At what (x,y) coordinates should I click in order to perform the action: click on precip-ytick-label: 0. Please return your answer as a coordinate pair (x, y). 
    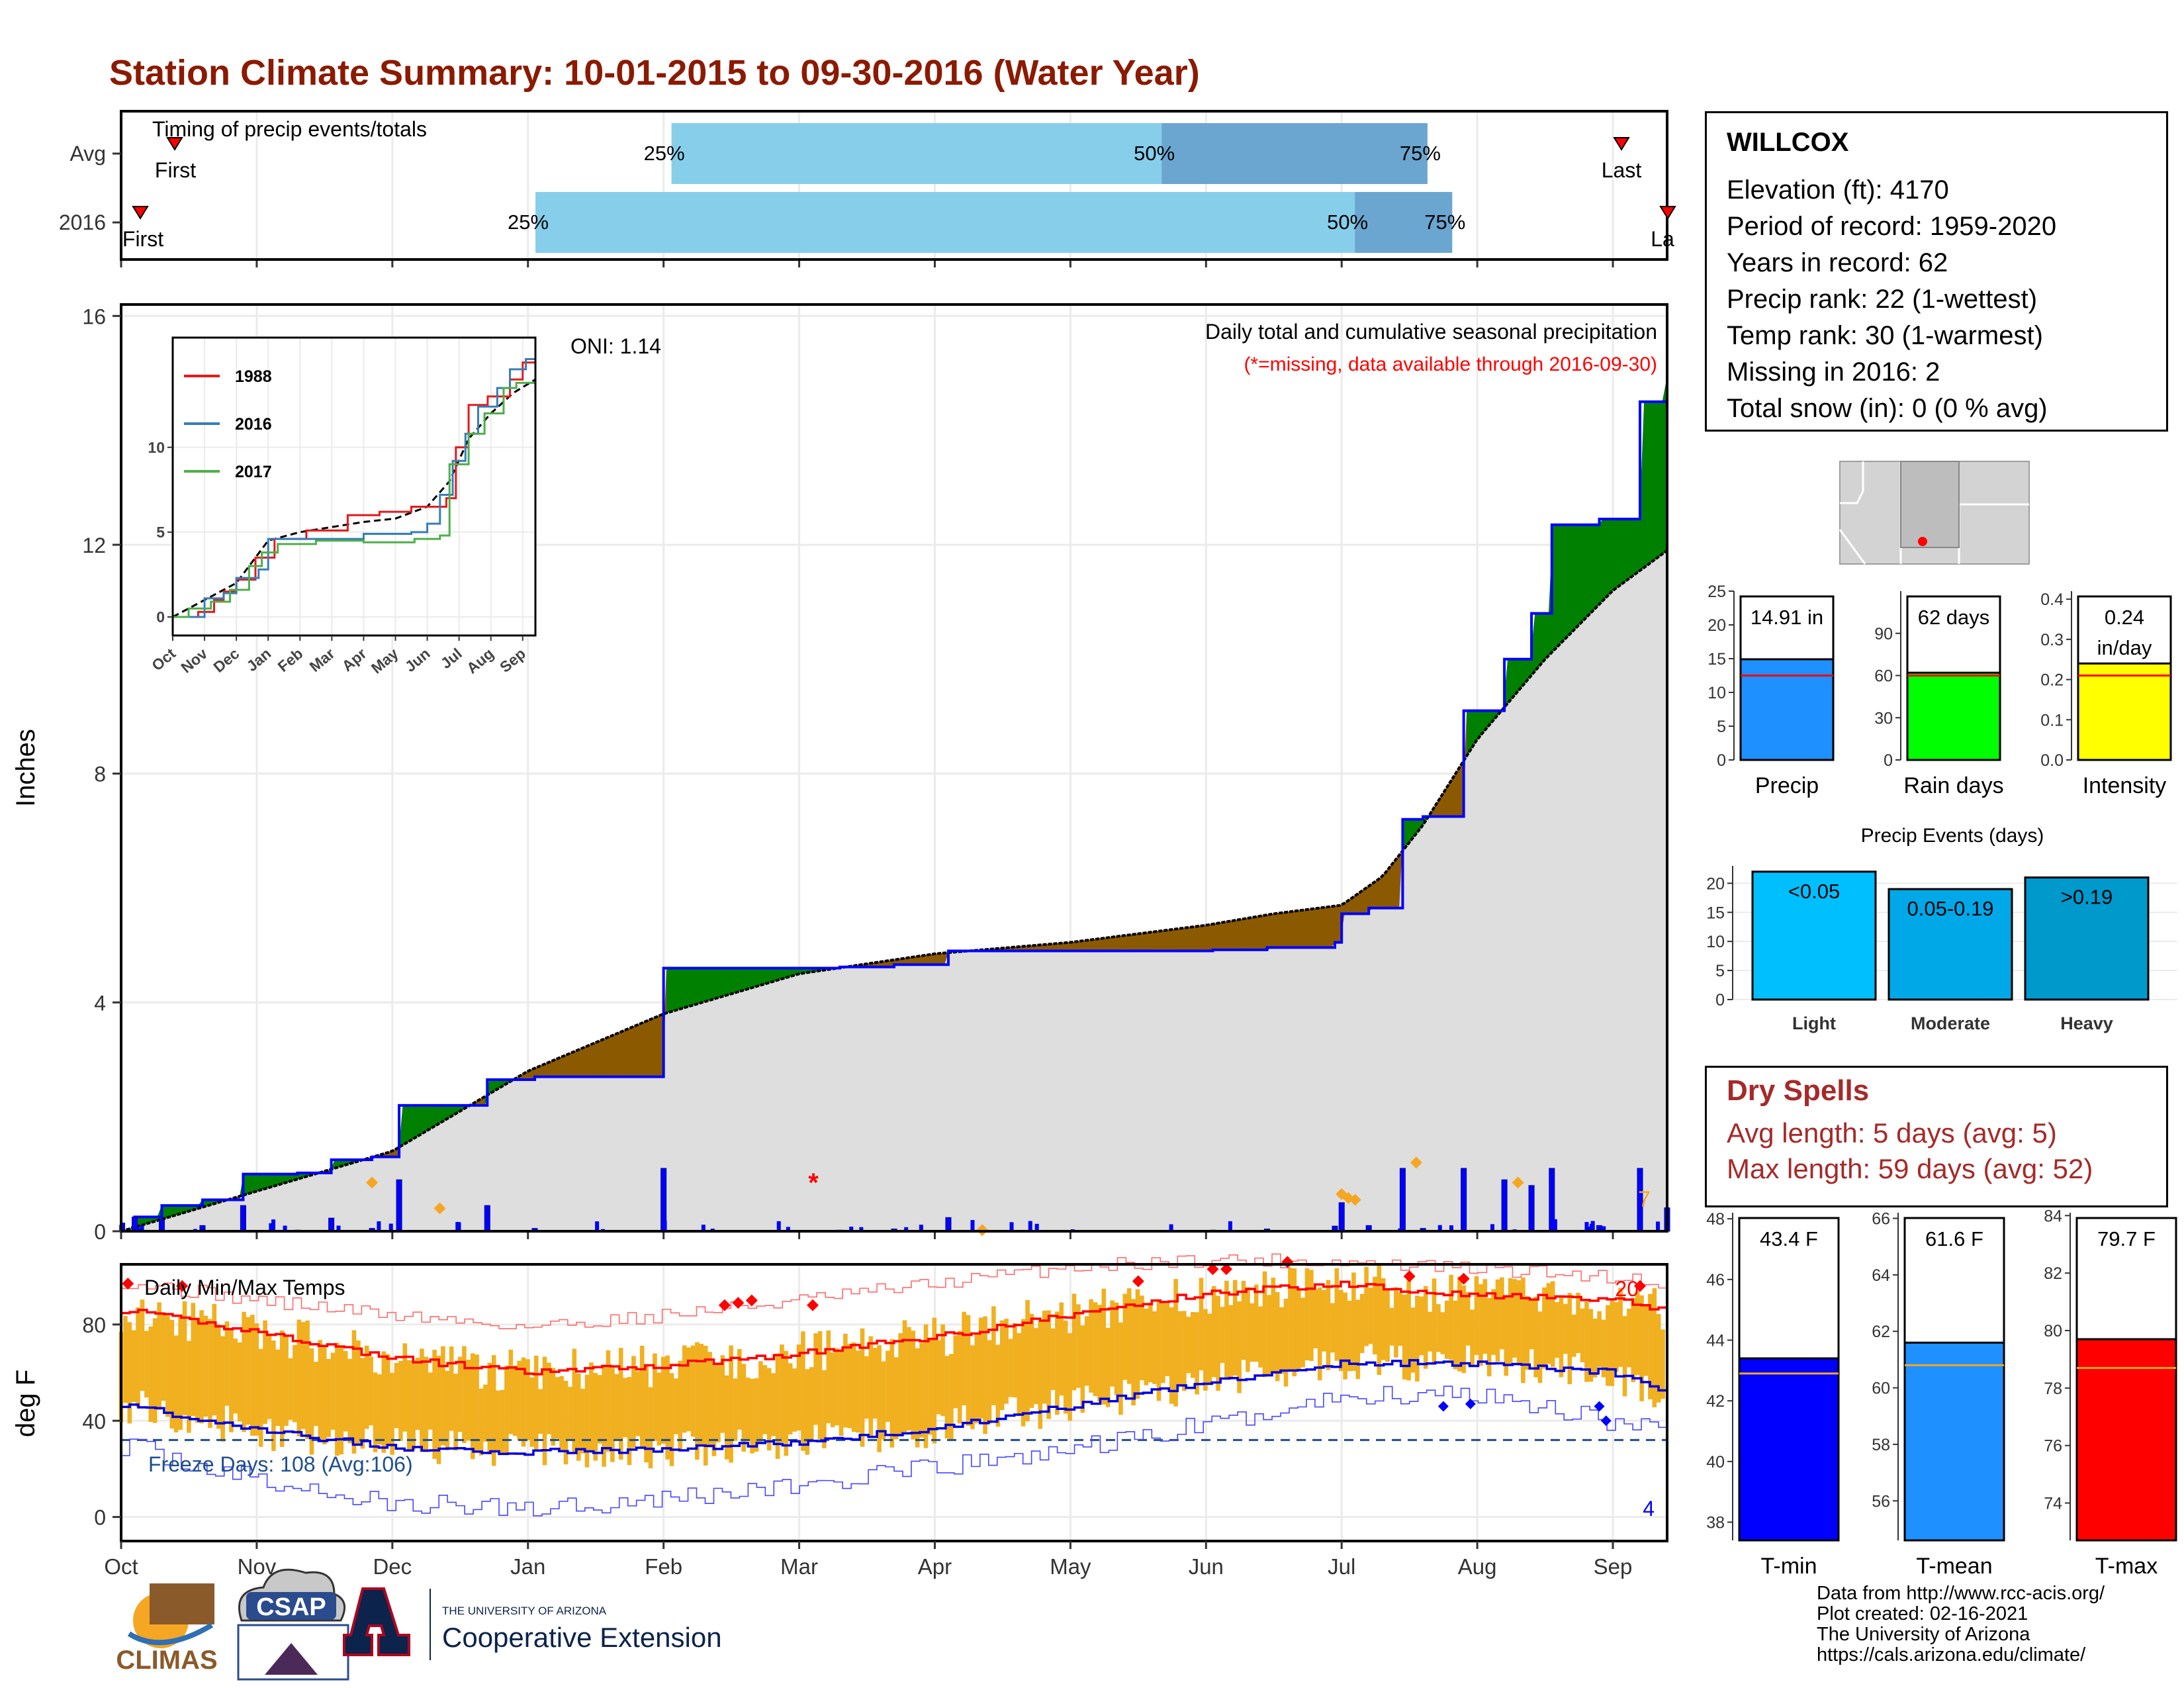
    Looking at the image, I should click on (100, 1232).